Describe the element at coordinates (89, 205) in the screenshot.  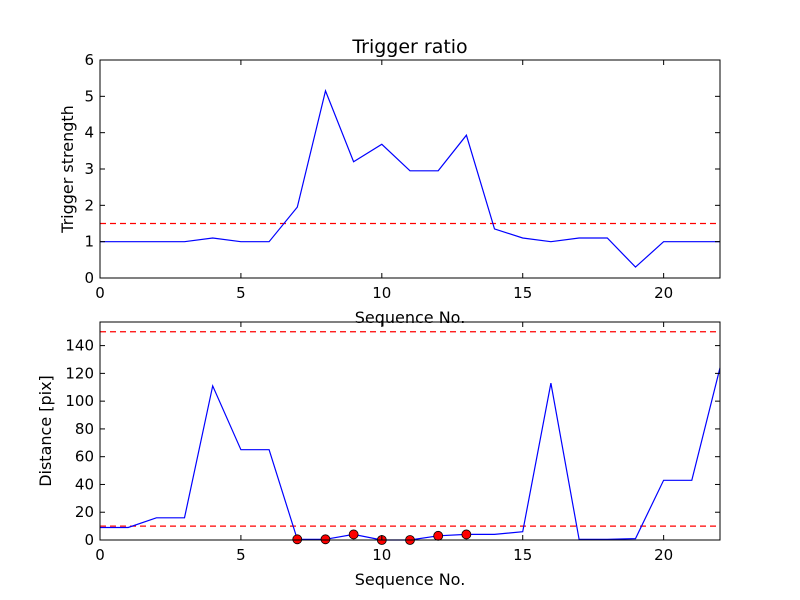
I see `y-tick-label: 2` at that location.